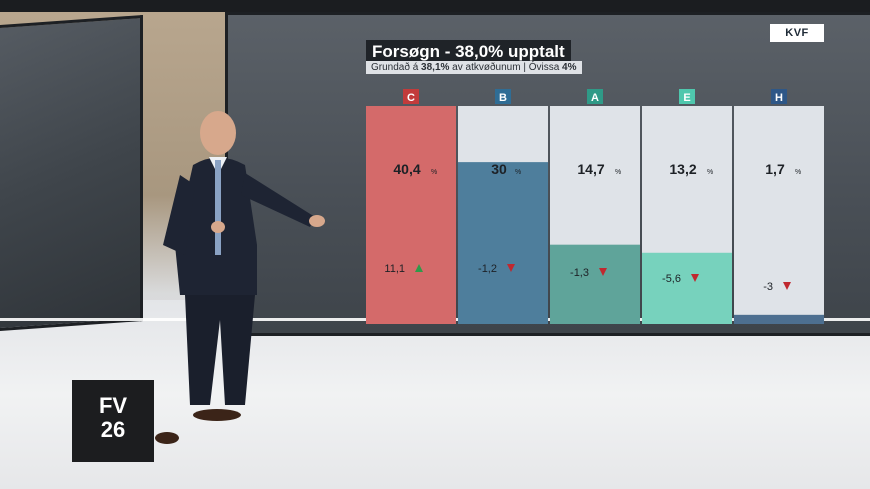 The image size is (870, 489). What do you see at coordinates (590, 169) in the screenshot?
I see `value-label-a: 14,7` at bounding box center [590, 169].